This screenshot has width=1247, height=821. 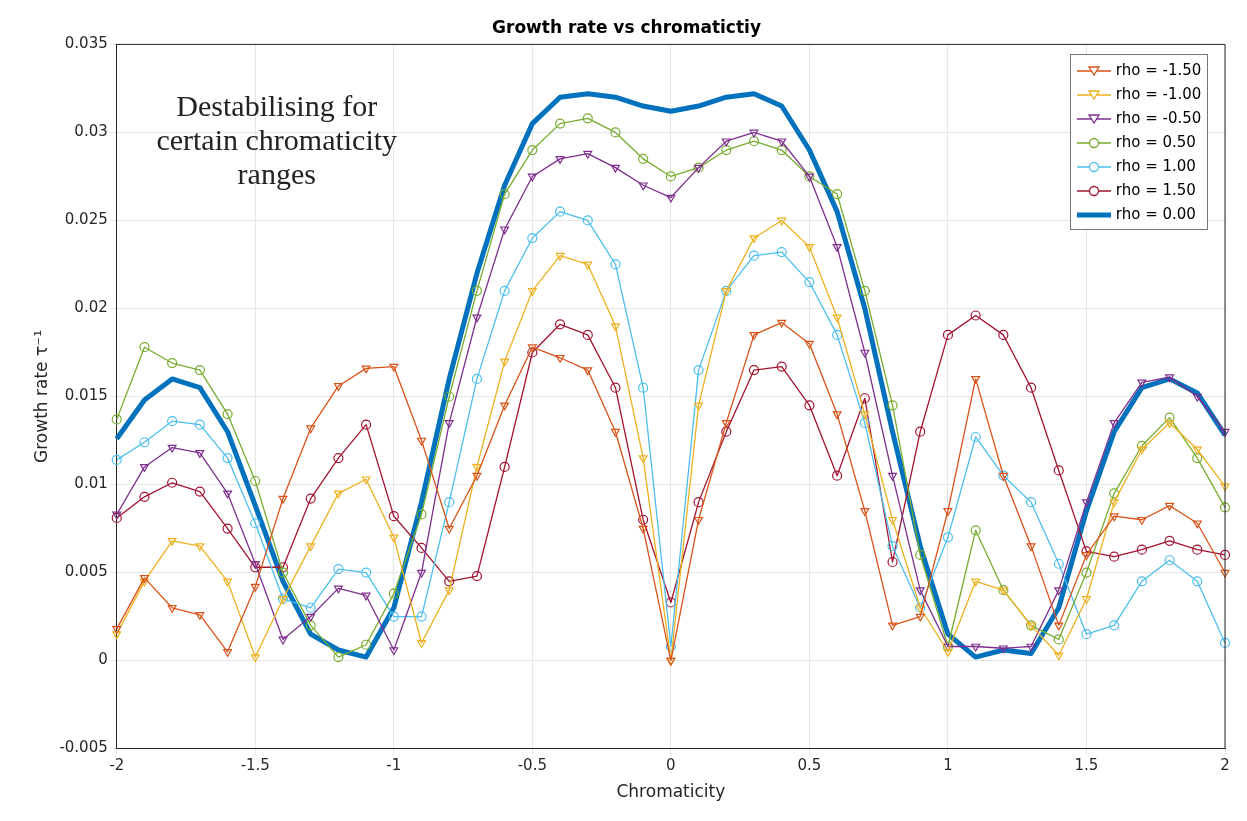 I want to click on x-tick-label: 0, so click(x=671, y=765).